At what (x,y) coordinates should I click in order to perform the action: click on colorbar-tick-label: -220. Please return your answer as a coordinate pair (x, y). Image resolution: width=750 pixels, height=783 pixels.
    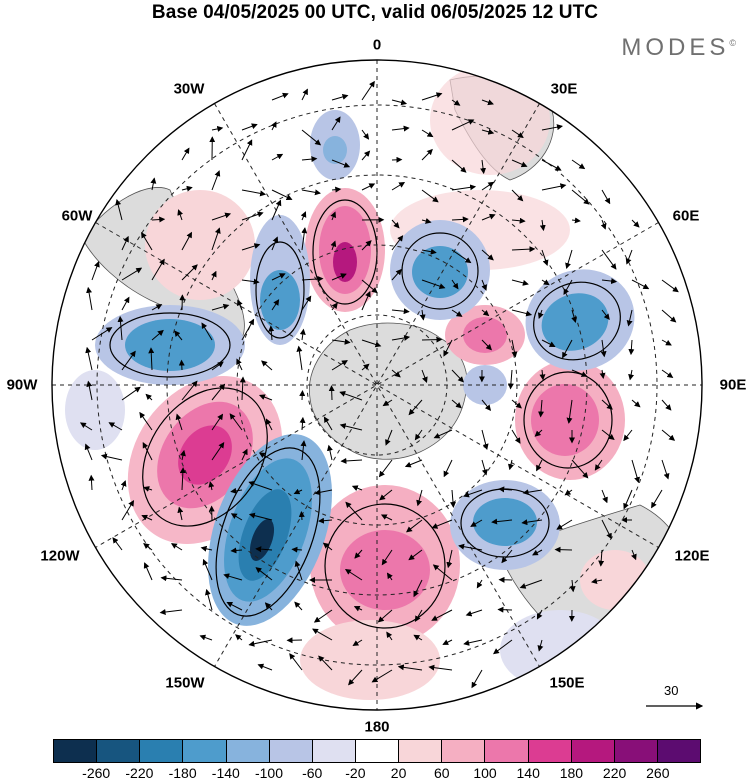
    Looking at the image, I should click on (139, 773).